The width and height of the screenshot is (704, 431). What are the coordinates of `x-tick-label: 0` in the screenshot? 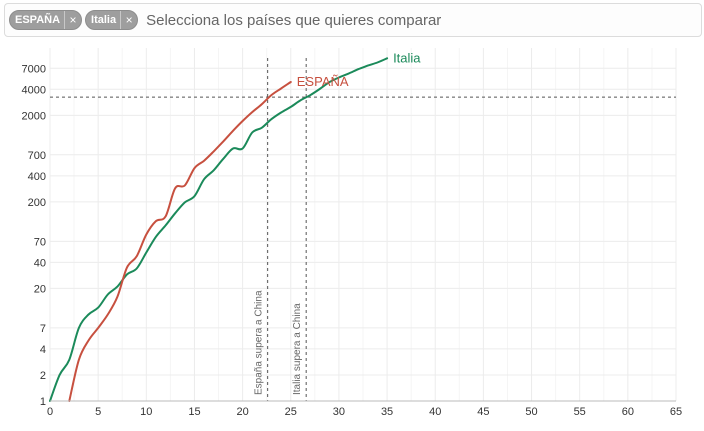 It's located at (50, 412).